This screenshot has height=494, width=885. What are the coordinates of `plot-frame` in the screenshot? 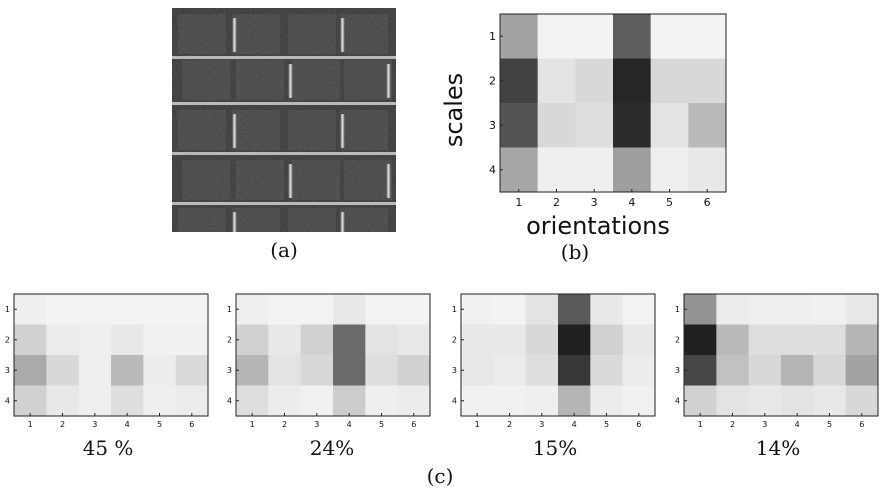 It's located at (613, 103).